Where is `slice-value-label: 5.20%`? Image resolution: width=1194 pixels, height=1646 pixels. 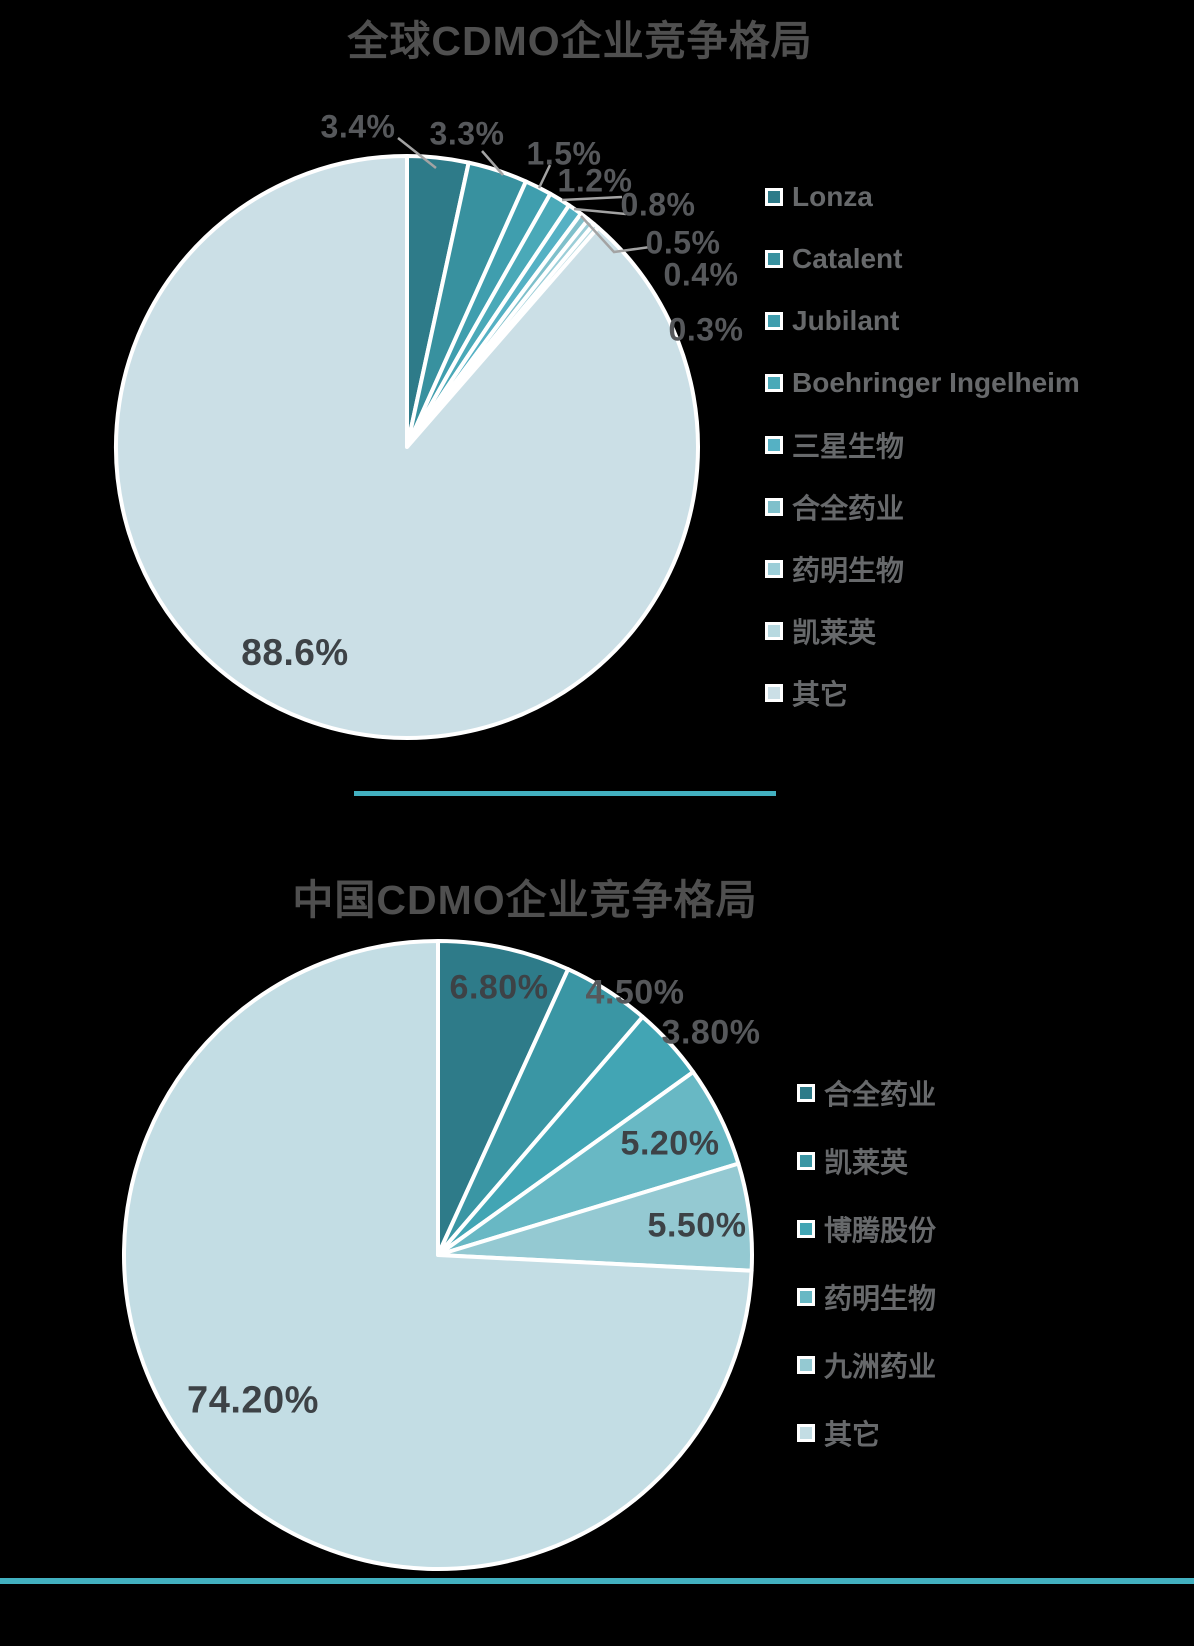
slice-value-label: 5.20% is located at coordinates (670, 1143).